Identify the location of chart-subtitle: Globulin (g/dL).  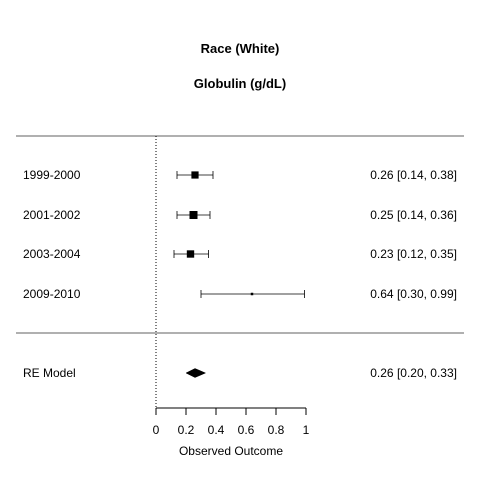
(240, 83).